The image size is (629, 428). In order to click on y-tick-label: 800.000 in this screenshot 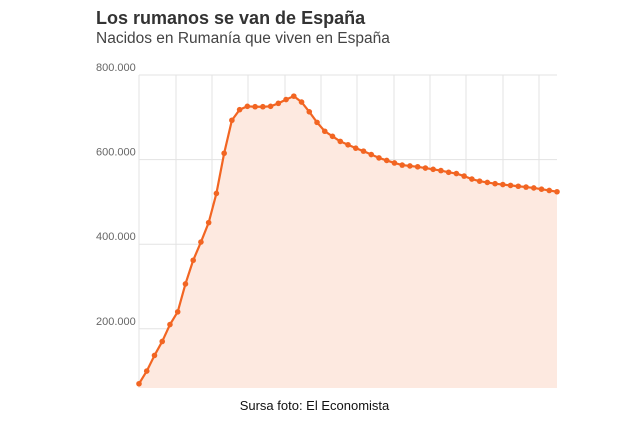, I will do `click(116, 68)`.